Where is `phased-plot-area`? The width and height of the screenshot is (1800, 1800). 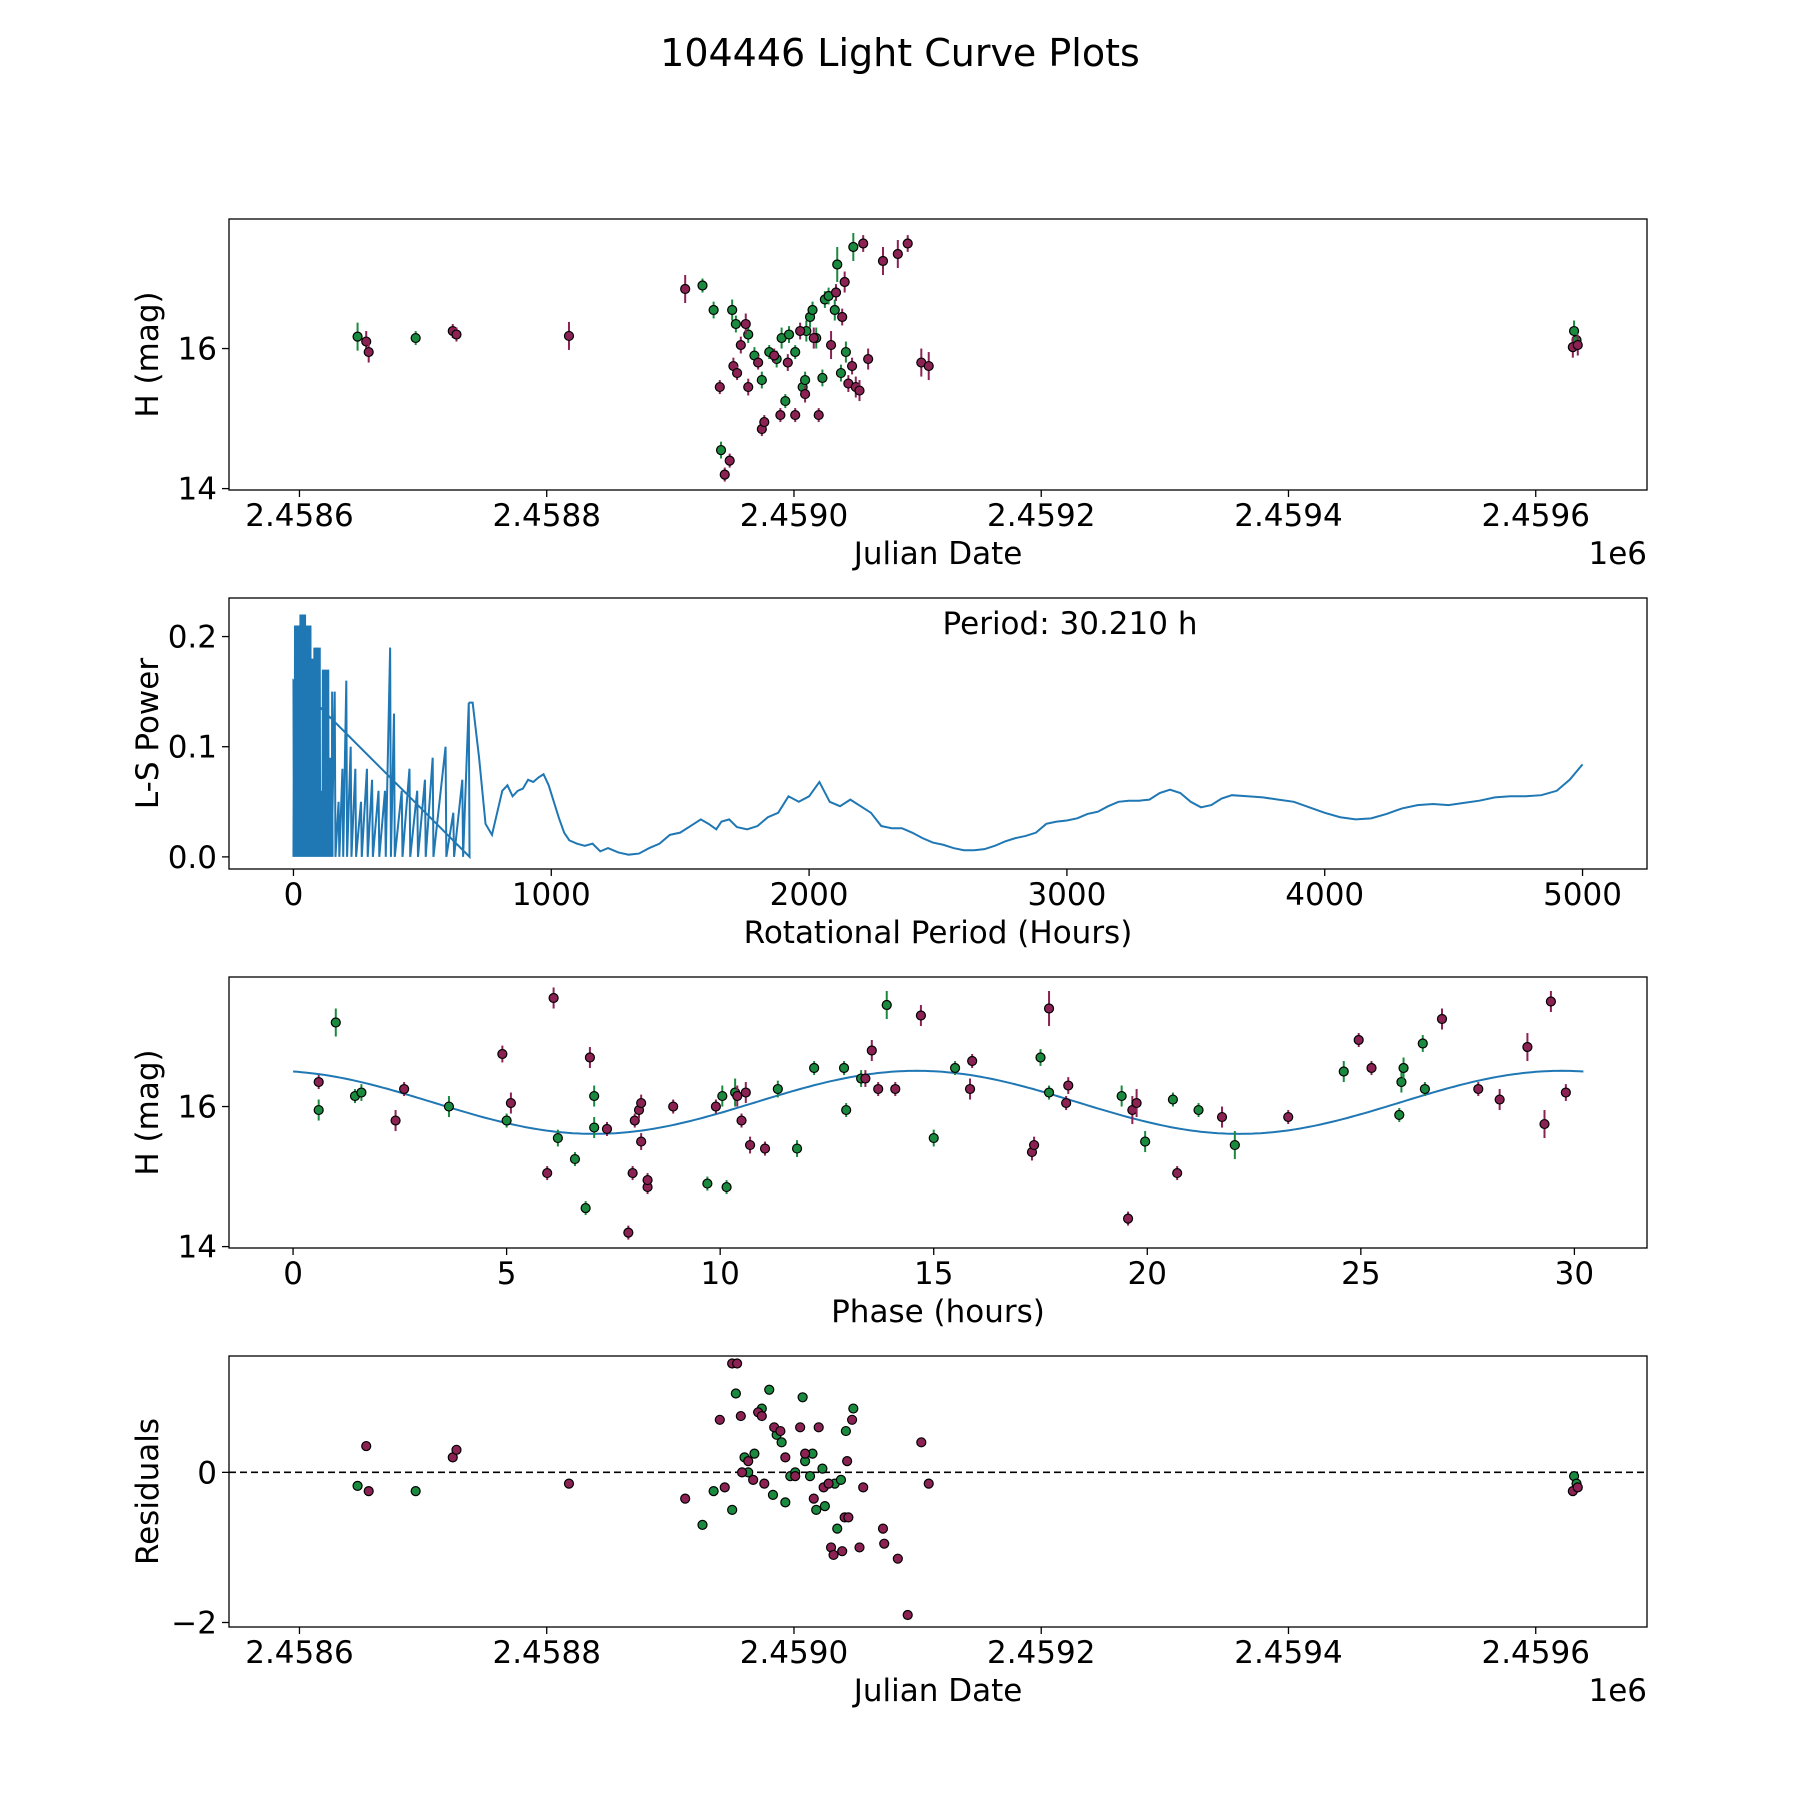
phased-plot-area is located at coordinates (938, 1113).